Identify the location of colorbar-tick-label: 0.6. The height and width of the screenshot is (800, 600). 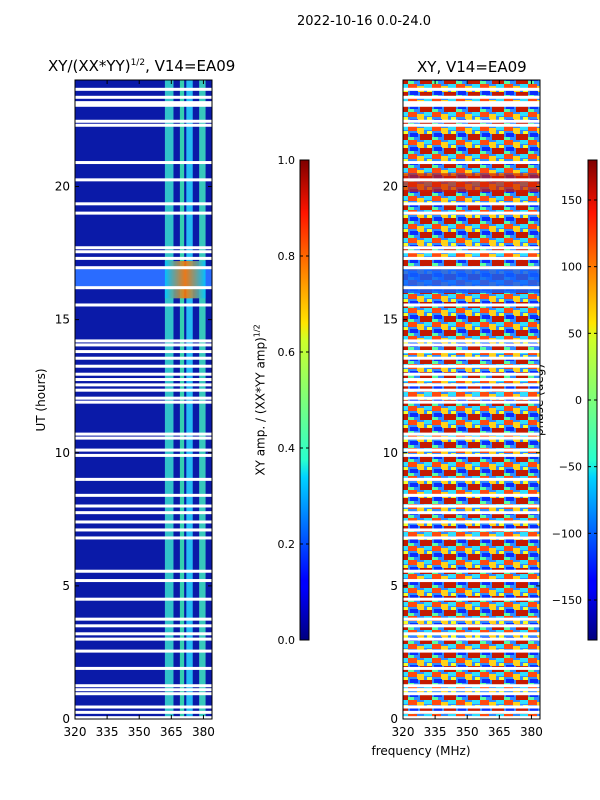
(287, 352).